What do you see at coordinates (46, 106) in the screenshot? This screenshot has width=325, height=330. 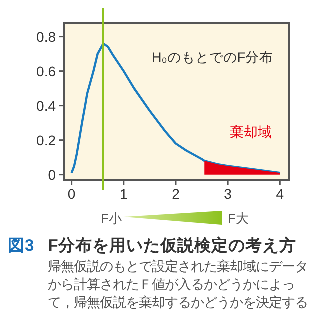 I see `y-tick-label: 0.4` at bounding box center [46, 106].